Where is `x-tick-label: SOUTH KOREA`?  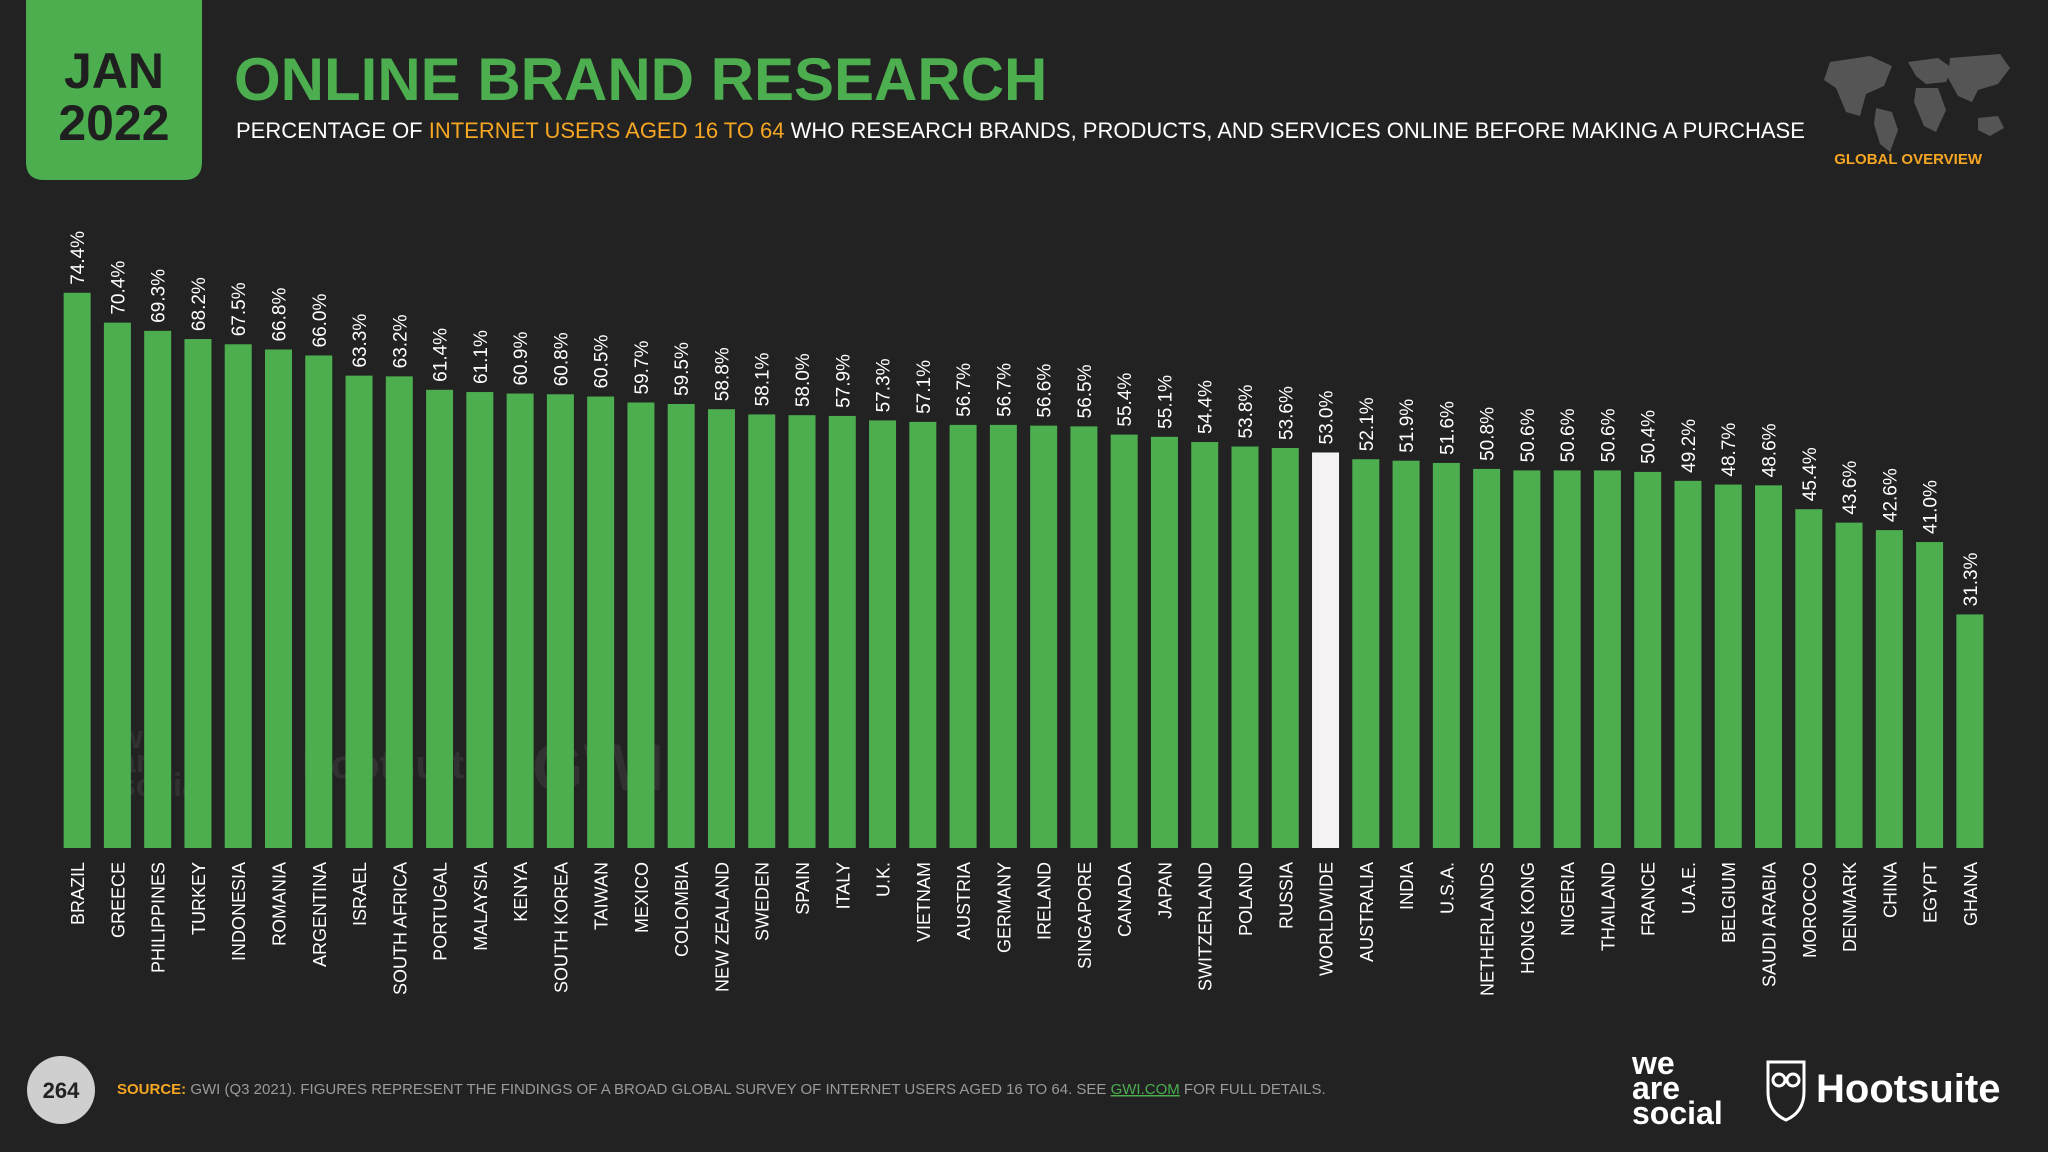 x-tick-label: SOUTH KOREA is located at coordinates (561, 927).